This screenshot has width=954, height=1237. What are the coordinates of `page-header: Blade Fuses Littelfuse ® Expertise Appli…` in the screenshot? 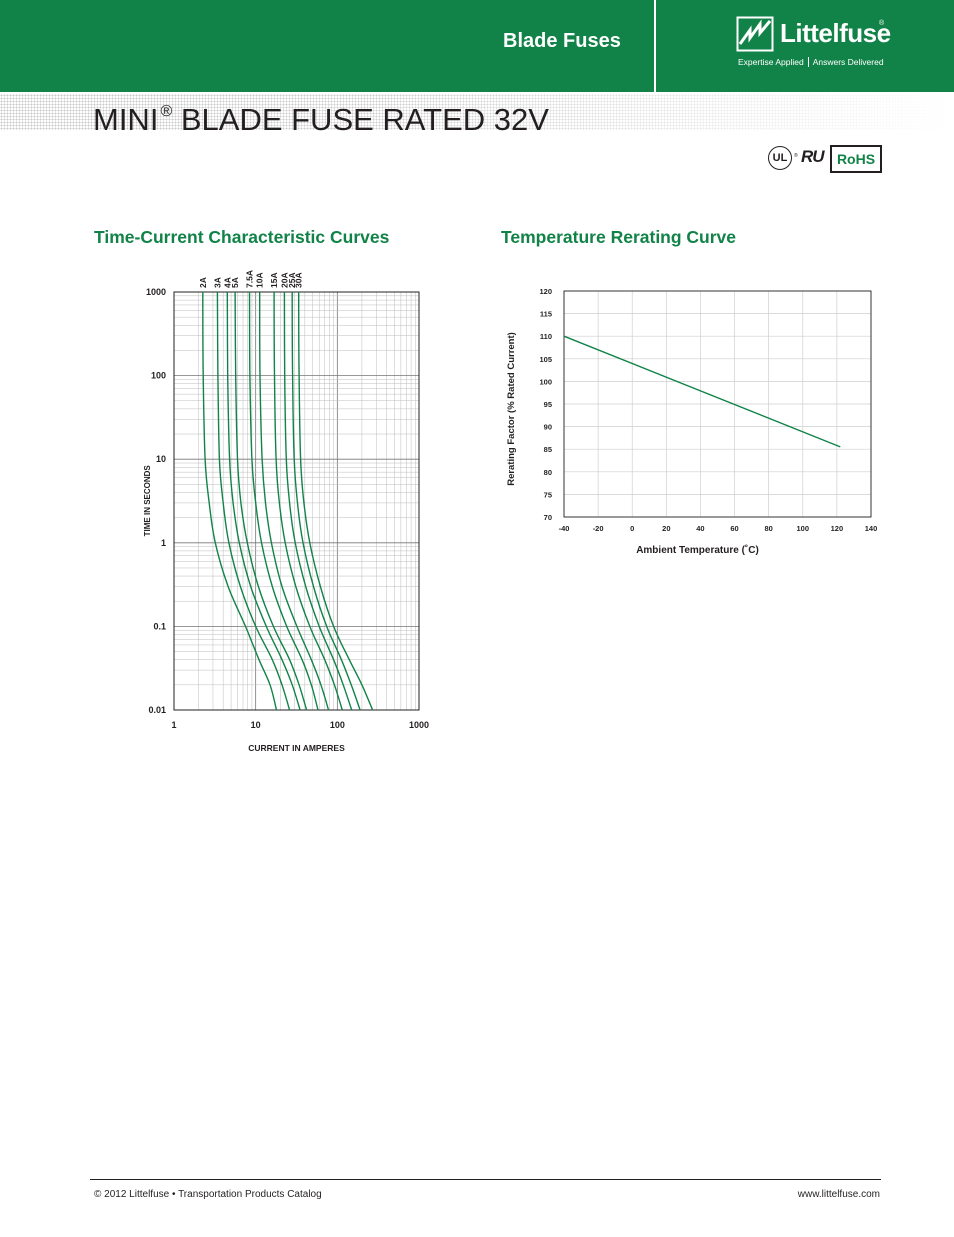 It's located at (477, 46).